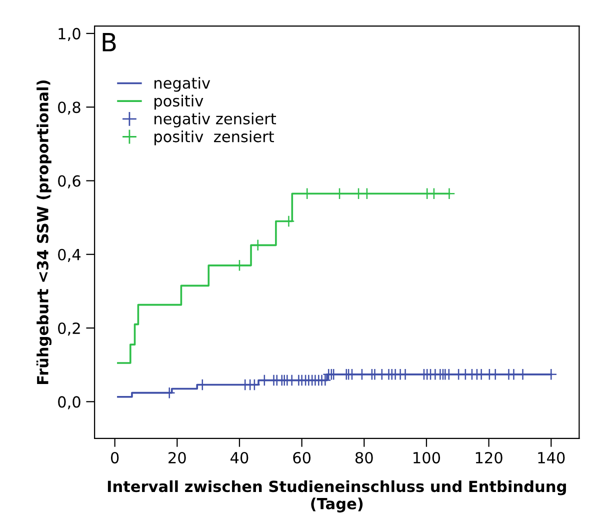 This screenshot has height=522, width=591. Describe the element at coordinates (69, 255) in the screenshot. I see `y-tick-label: 0,4` at that location.